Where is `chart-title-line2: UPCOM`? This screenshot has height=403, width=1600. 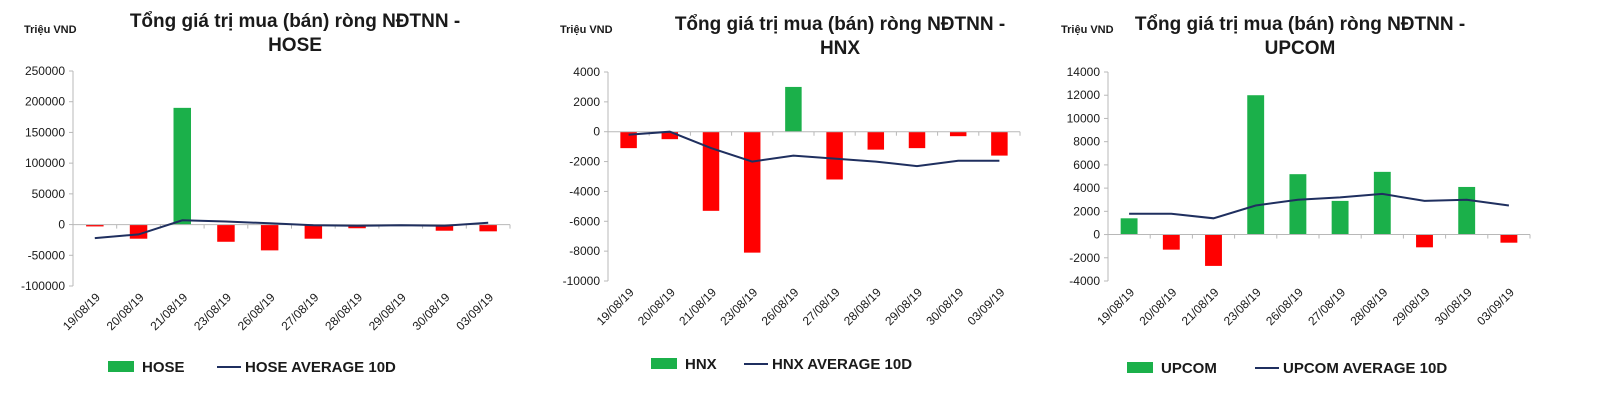
chart-title-line2: UPCOM is located at coordinates (1300, 48).